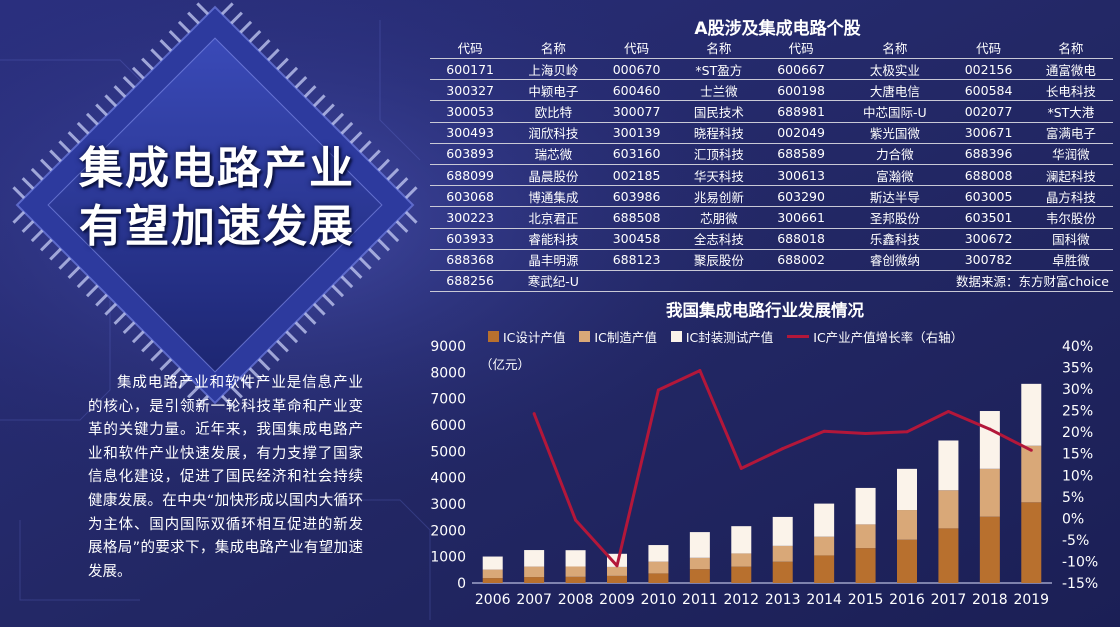 The height and width of the screenshot is (627, 1120). What do you see at coordinates (949, 600) in the screenshot?
I see `x-tick-label: 2017` at bounding box center [949, 600].